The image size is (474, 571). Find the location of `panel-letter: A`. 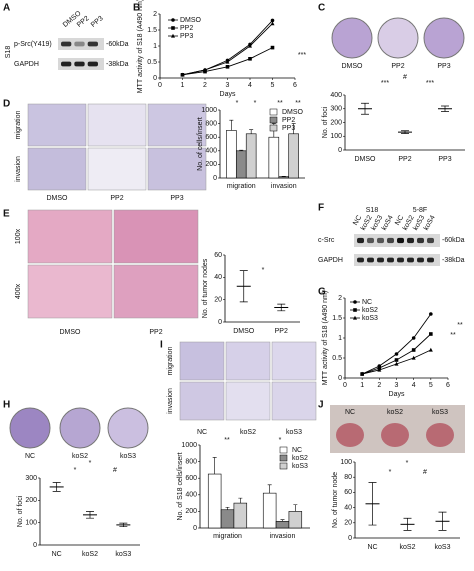

panel-letter: A is located at coordinates (6, 8).